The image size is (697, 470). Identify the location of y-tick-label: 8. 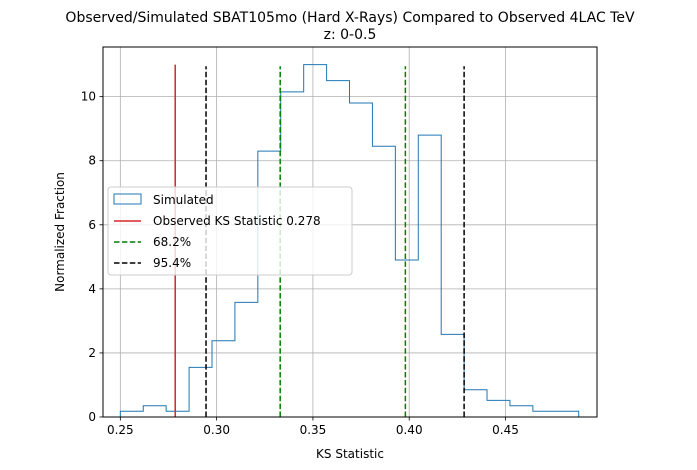
(92, 161).